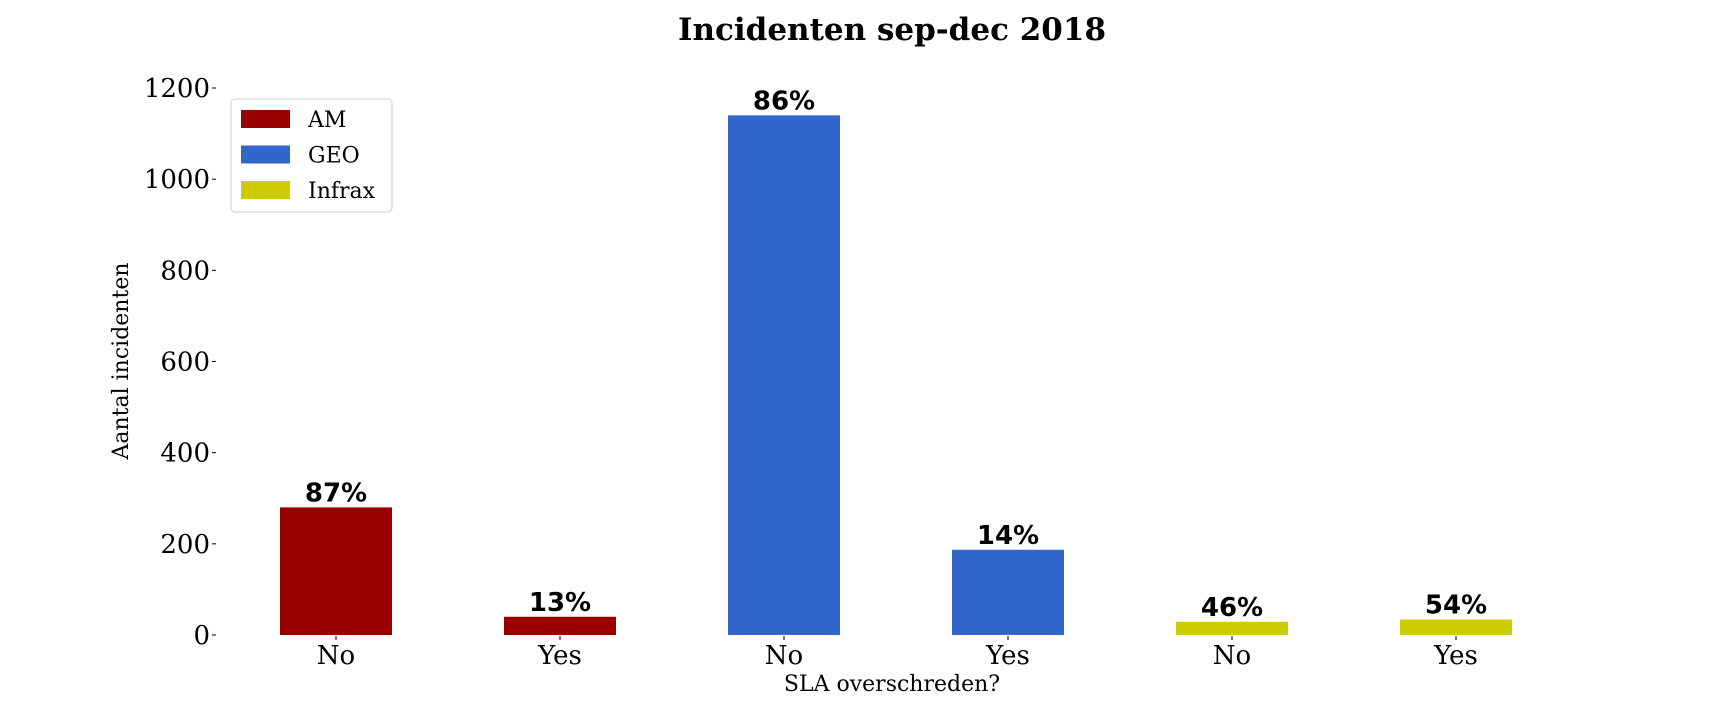 The height and width of the screenshot is (720, 1728). Describe the element at coordinates (336, 571) in the screenshot. I see `bar-am-no` at that location.